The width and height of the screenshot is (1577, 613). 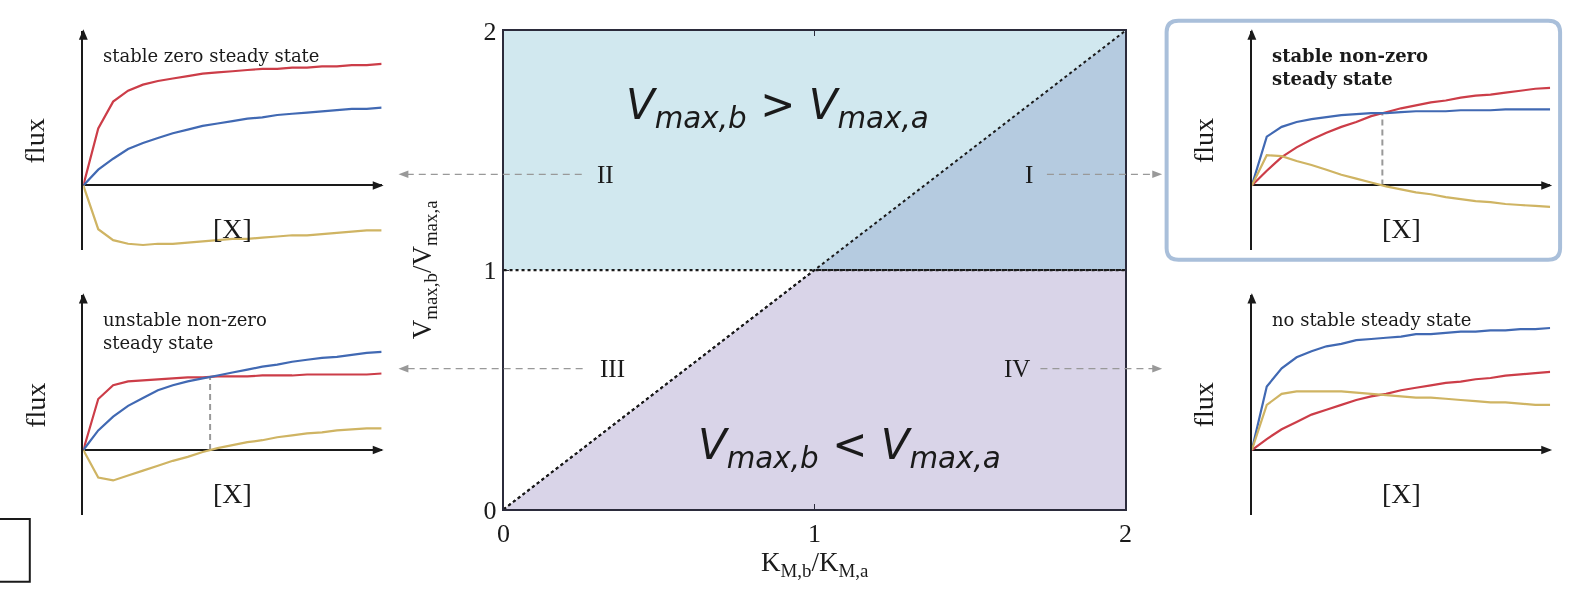 I want to click on chart-title: unstable non-zero steady state, so click(x=185, y=331).